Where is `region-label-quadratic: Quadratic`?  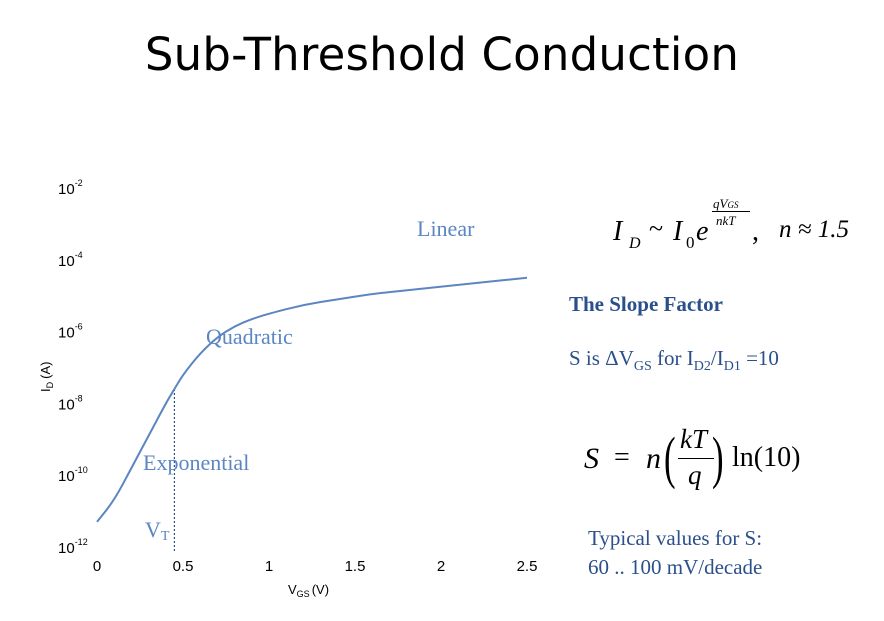
region-label-quadratic: Quadratic is located at coordinates (249, 336).